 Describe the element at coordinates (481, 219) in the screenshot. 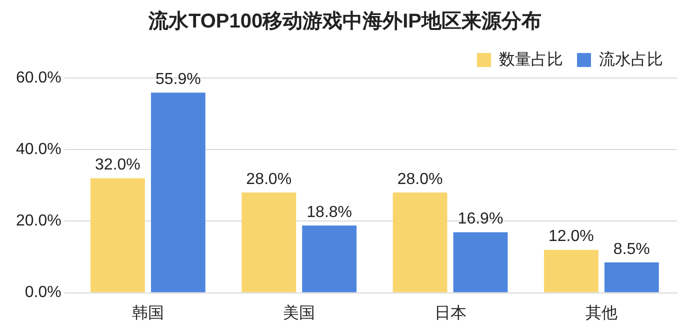

I see `data-label: 16.9%` at that location.